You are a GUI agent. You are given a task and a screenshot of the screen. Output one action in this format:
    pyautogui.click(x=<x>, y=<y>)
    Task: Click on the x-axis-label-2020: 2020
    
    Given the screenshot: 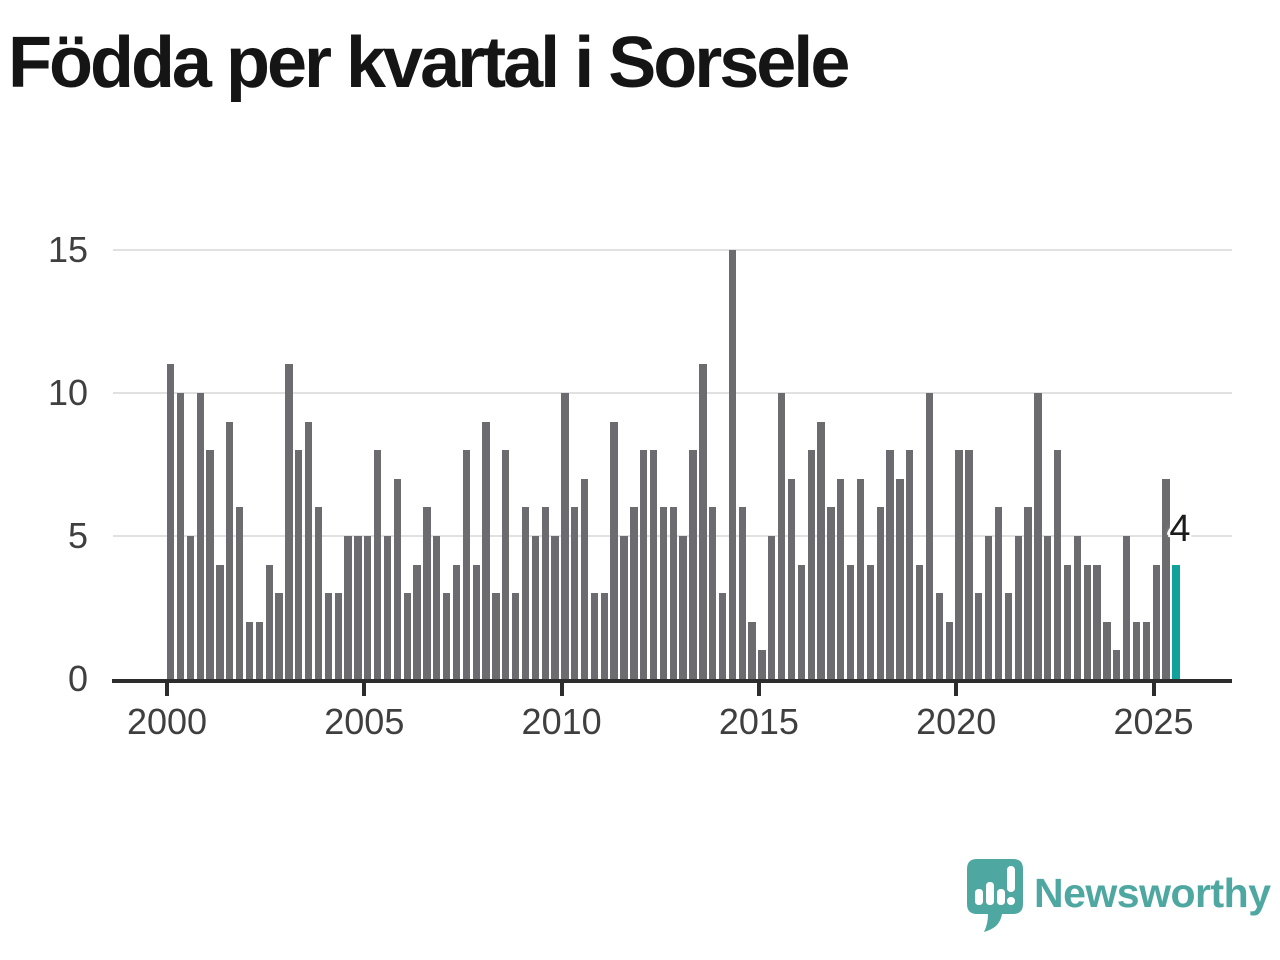 What is the action you would take?
    pyautogui.click(x=956, y=721)
    